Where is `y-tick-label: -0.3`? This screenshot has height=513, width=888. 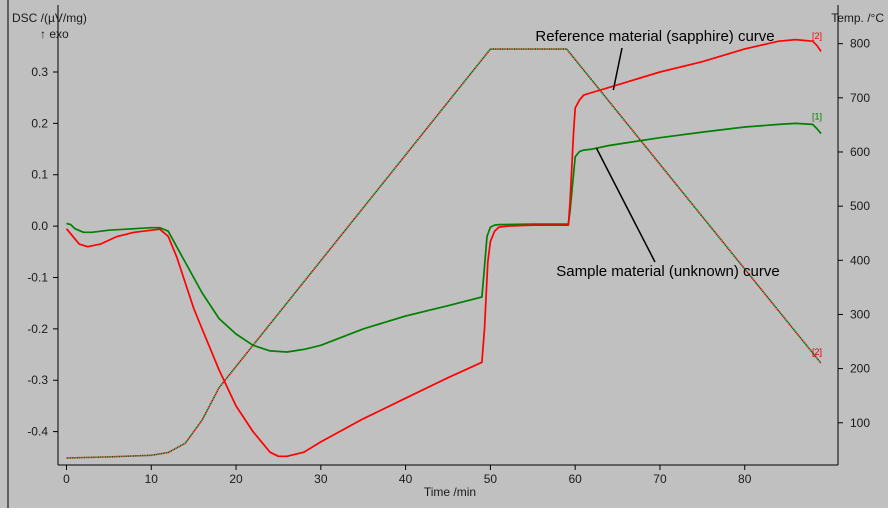
y-tick-label: -0.3 is located at coordinates (37, 380).